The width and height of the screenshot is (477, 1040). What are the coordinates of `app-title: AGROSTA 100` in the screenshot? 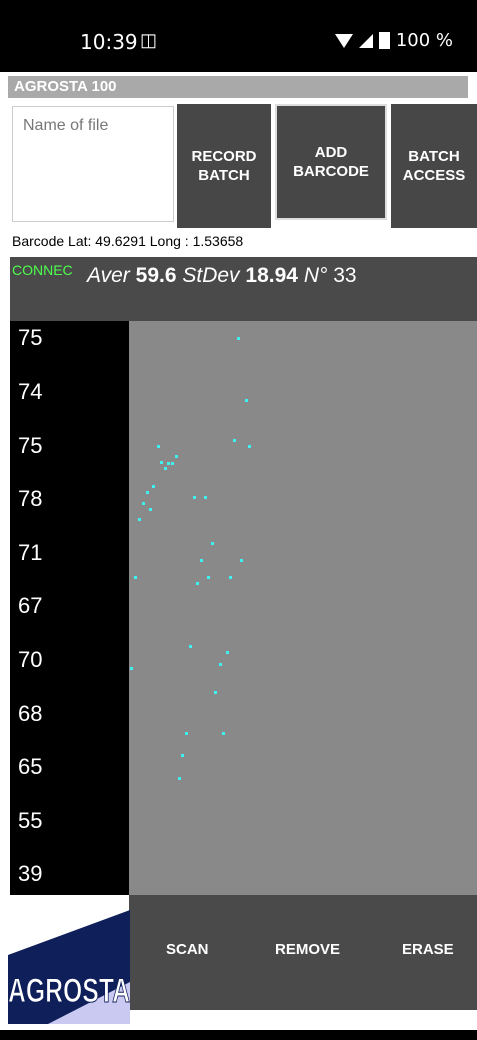 It's located at (238, 87).